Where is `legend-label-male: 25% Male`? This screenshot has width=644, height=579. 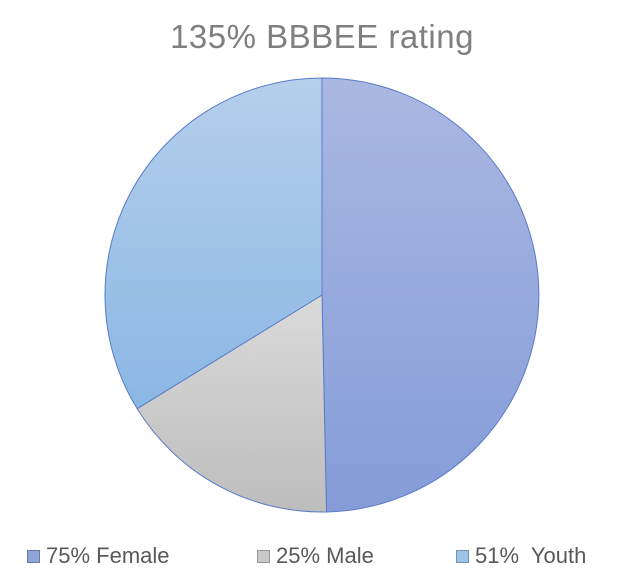 legend-label-male: 25% Male is located at coordinates (325, 555).